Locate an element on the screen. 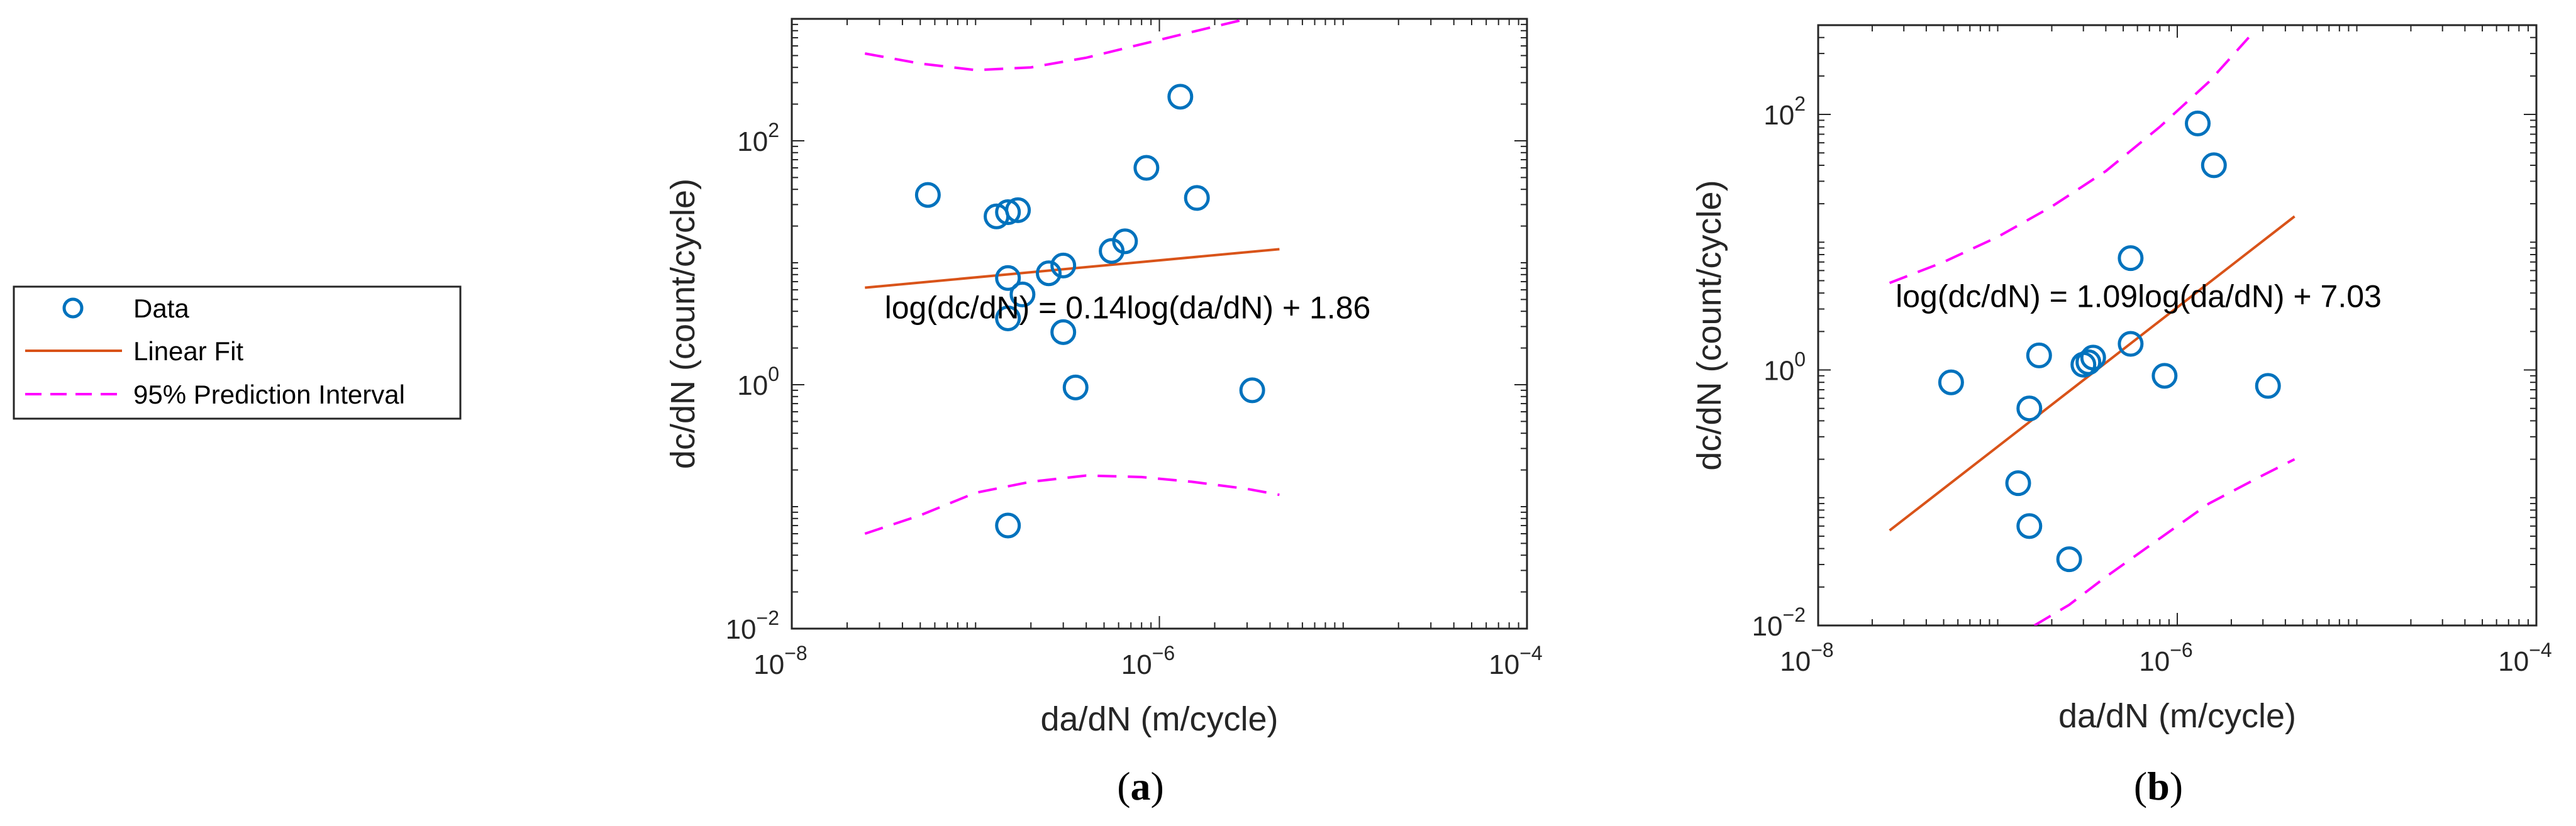  panel-b-x-tick-exp: −6 is located at coordinates (2181, 650).